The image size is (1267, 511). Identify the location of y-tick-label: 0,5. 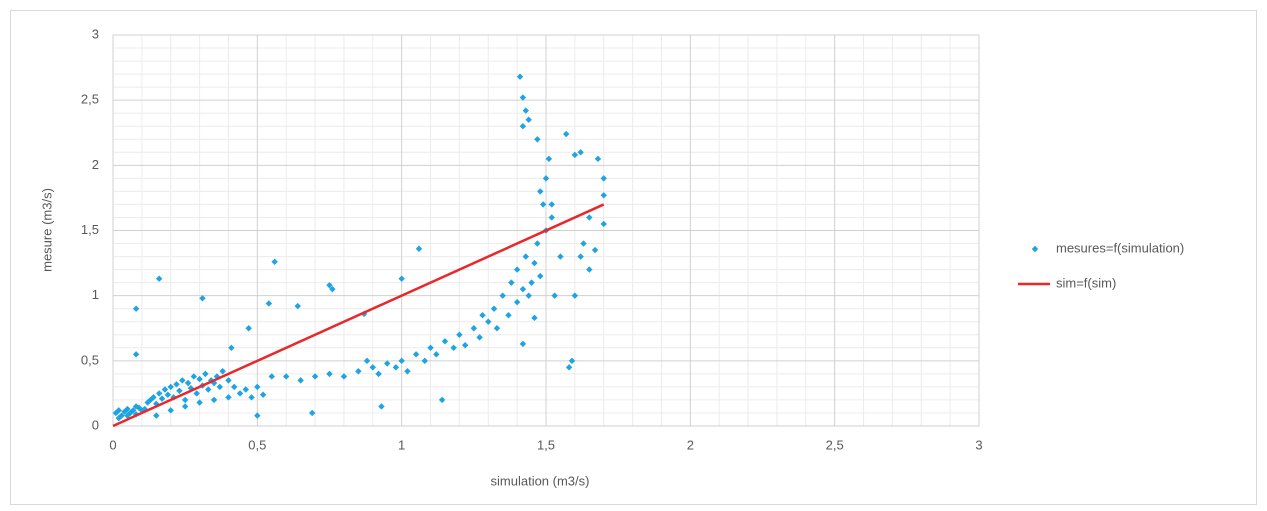
(90, 359).